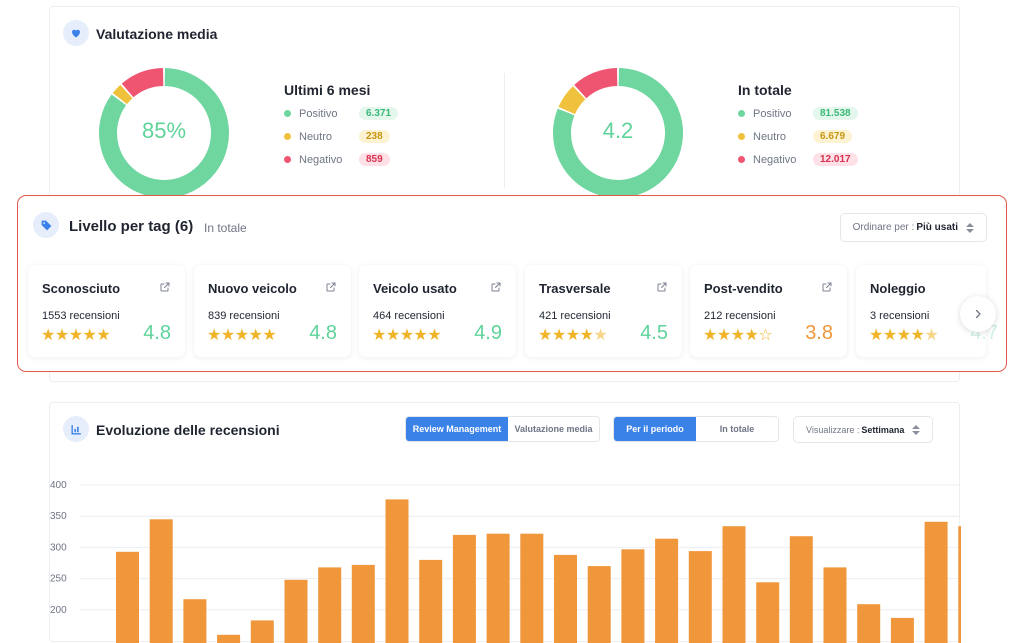 Image resolution: width=1024 pixels, height=643 pixels. I want to click on donut-chart-total, so click(618, 133).